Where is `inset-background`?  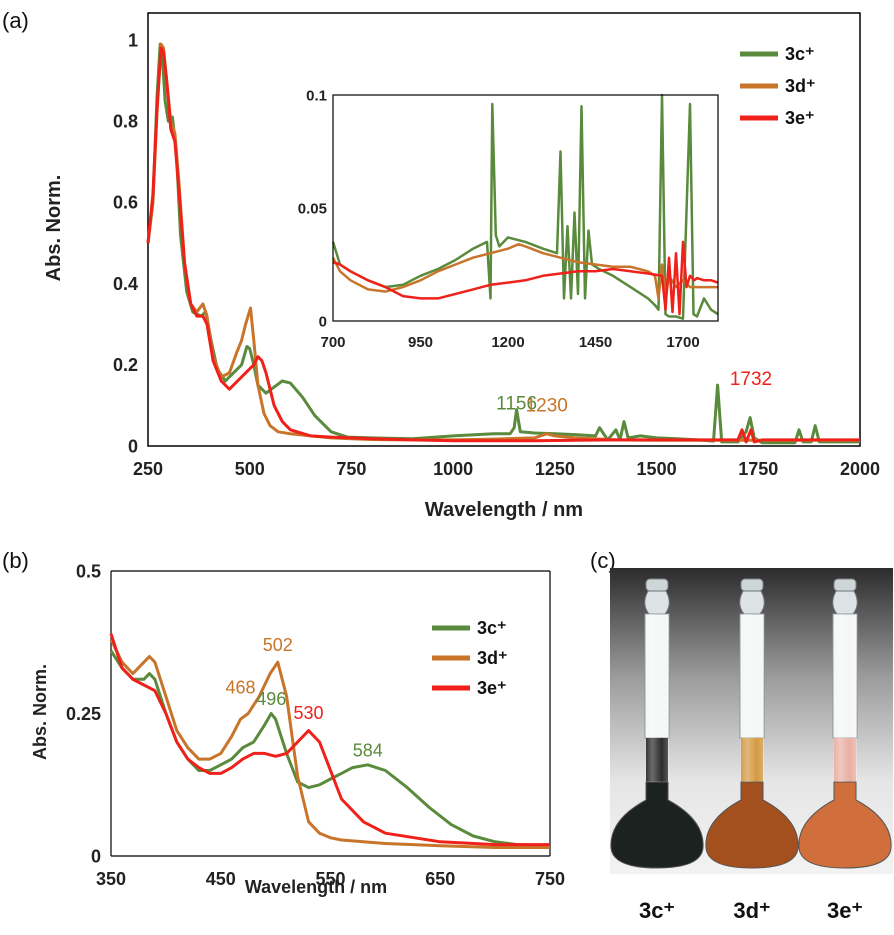 inset-background is located at coordinates (525, 208).